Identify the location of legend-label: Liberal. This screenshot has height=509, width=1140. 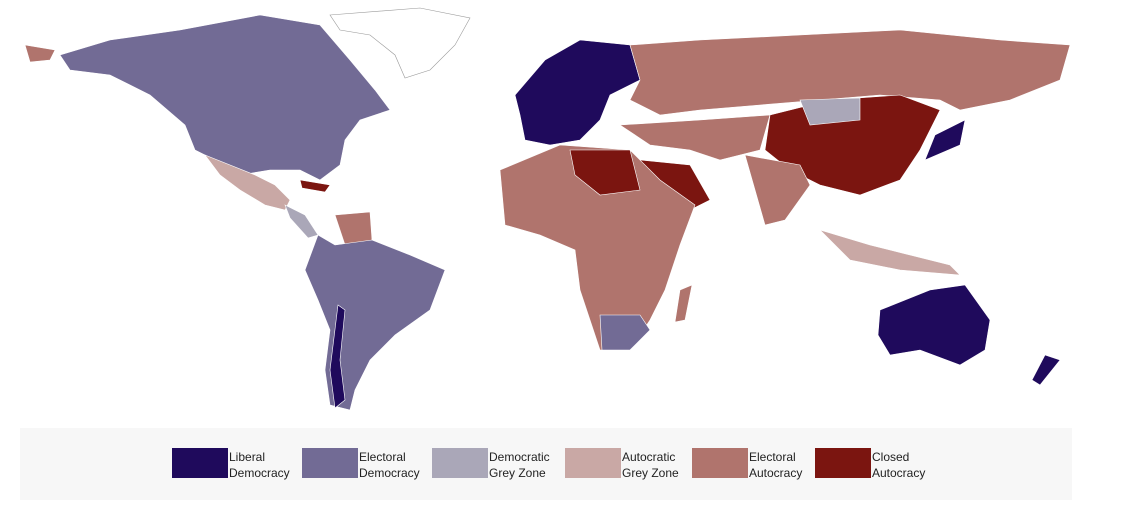
(247, 457).